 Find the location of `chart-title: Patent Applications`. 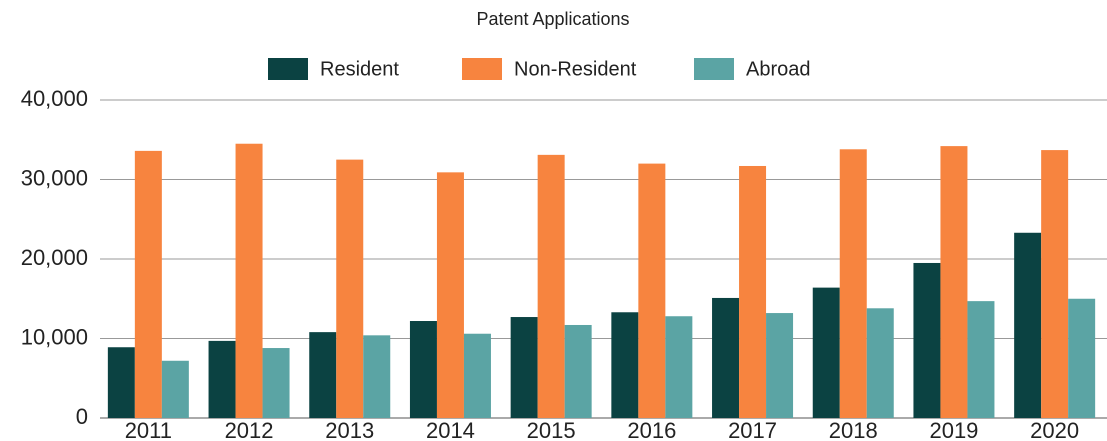

chart-title: Patent Applications is located at coordinates (552, 19).